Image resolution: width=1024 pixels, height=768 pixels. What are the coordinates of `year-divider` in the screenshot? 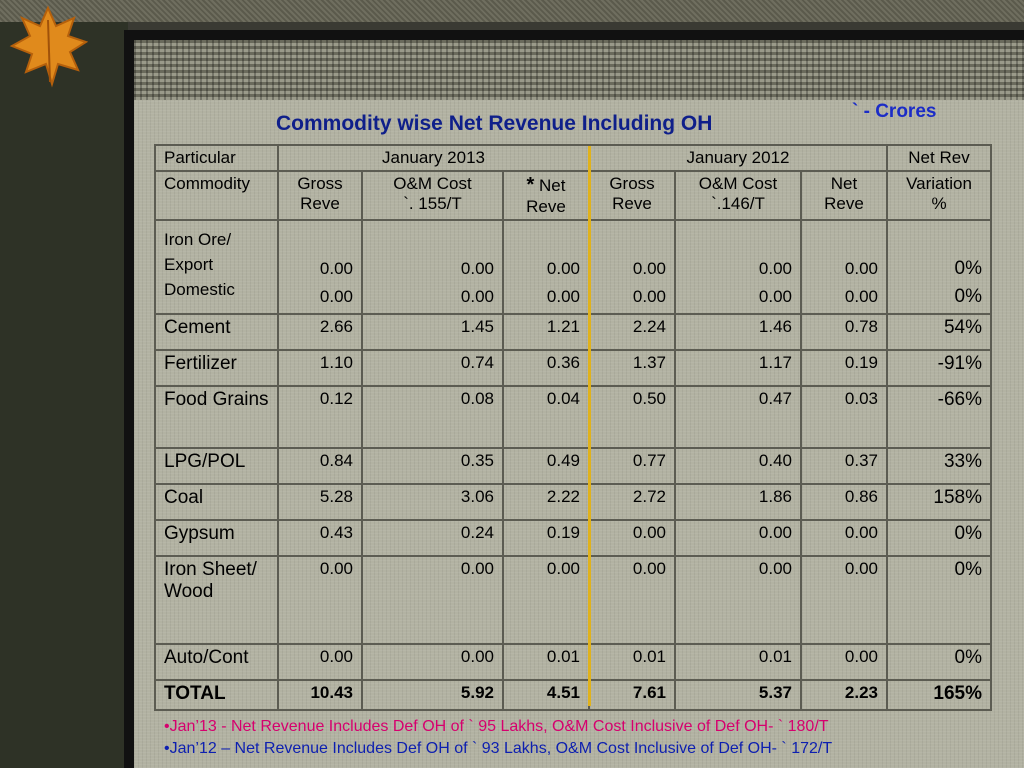 It's located at (589, 426).